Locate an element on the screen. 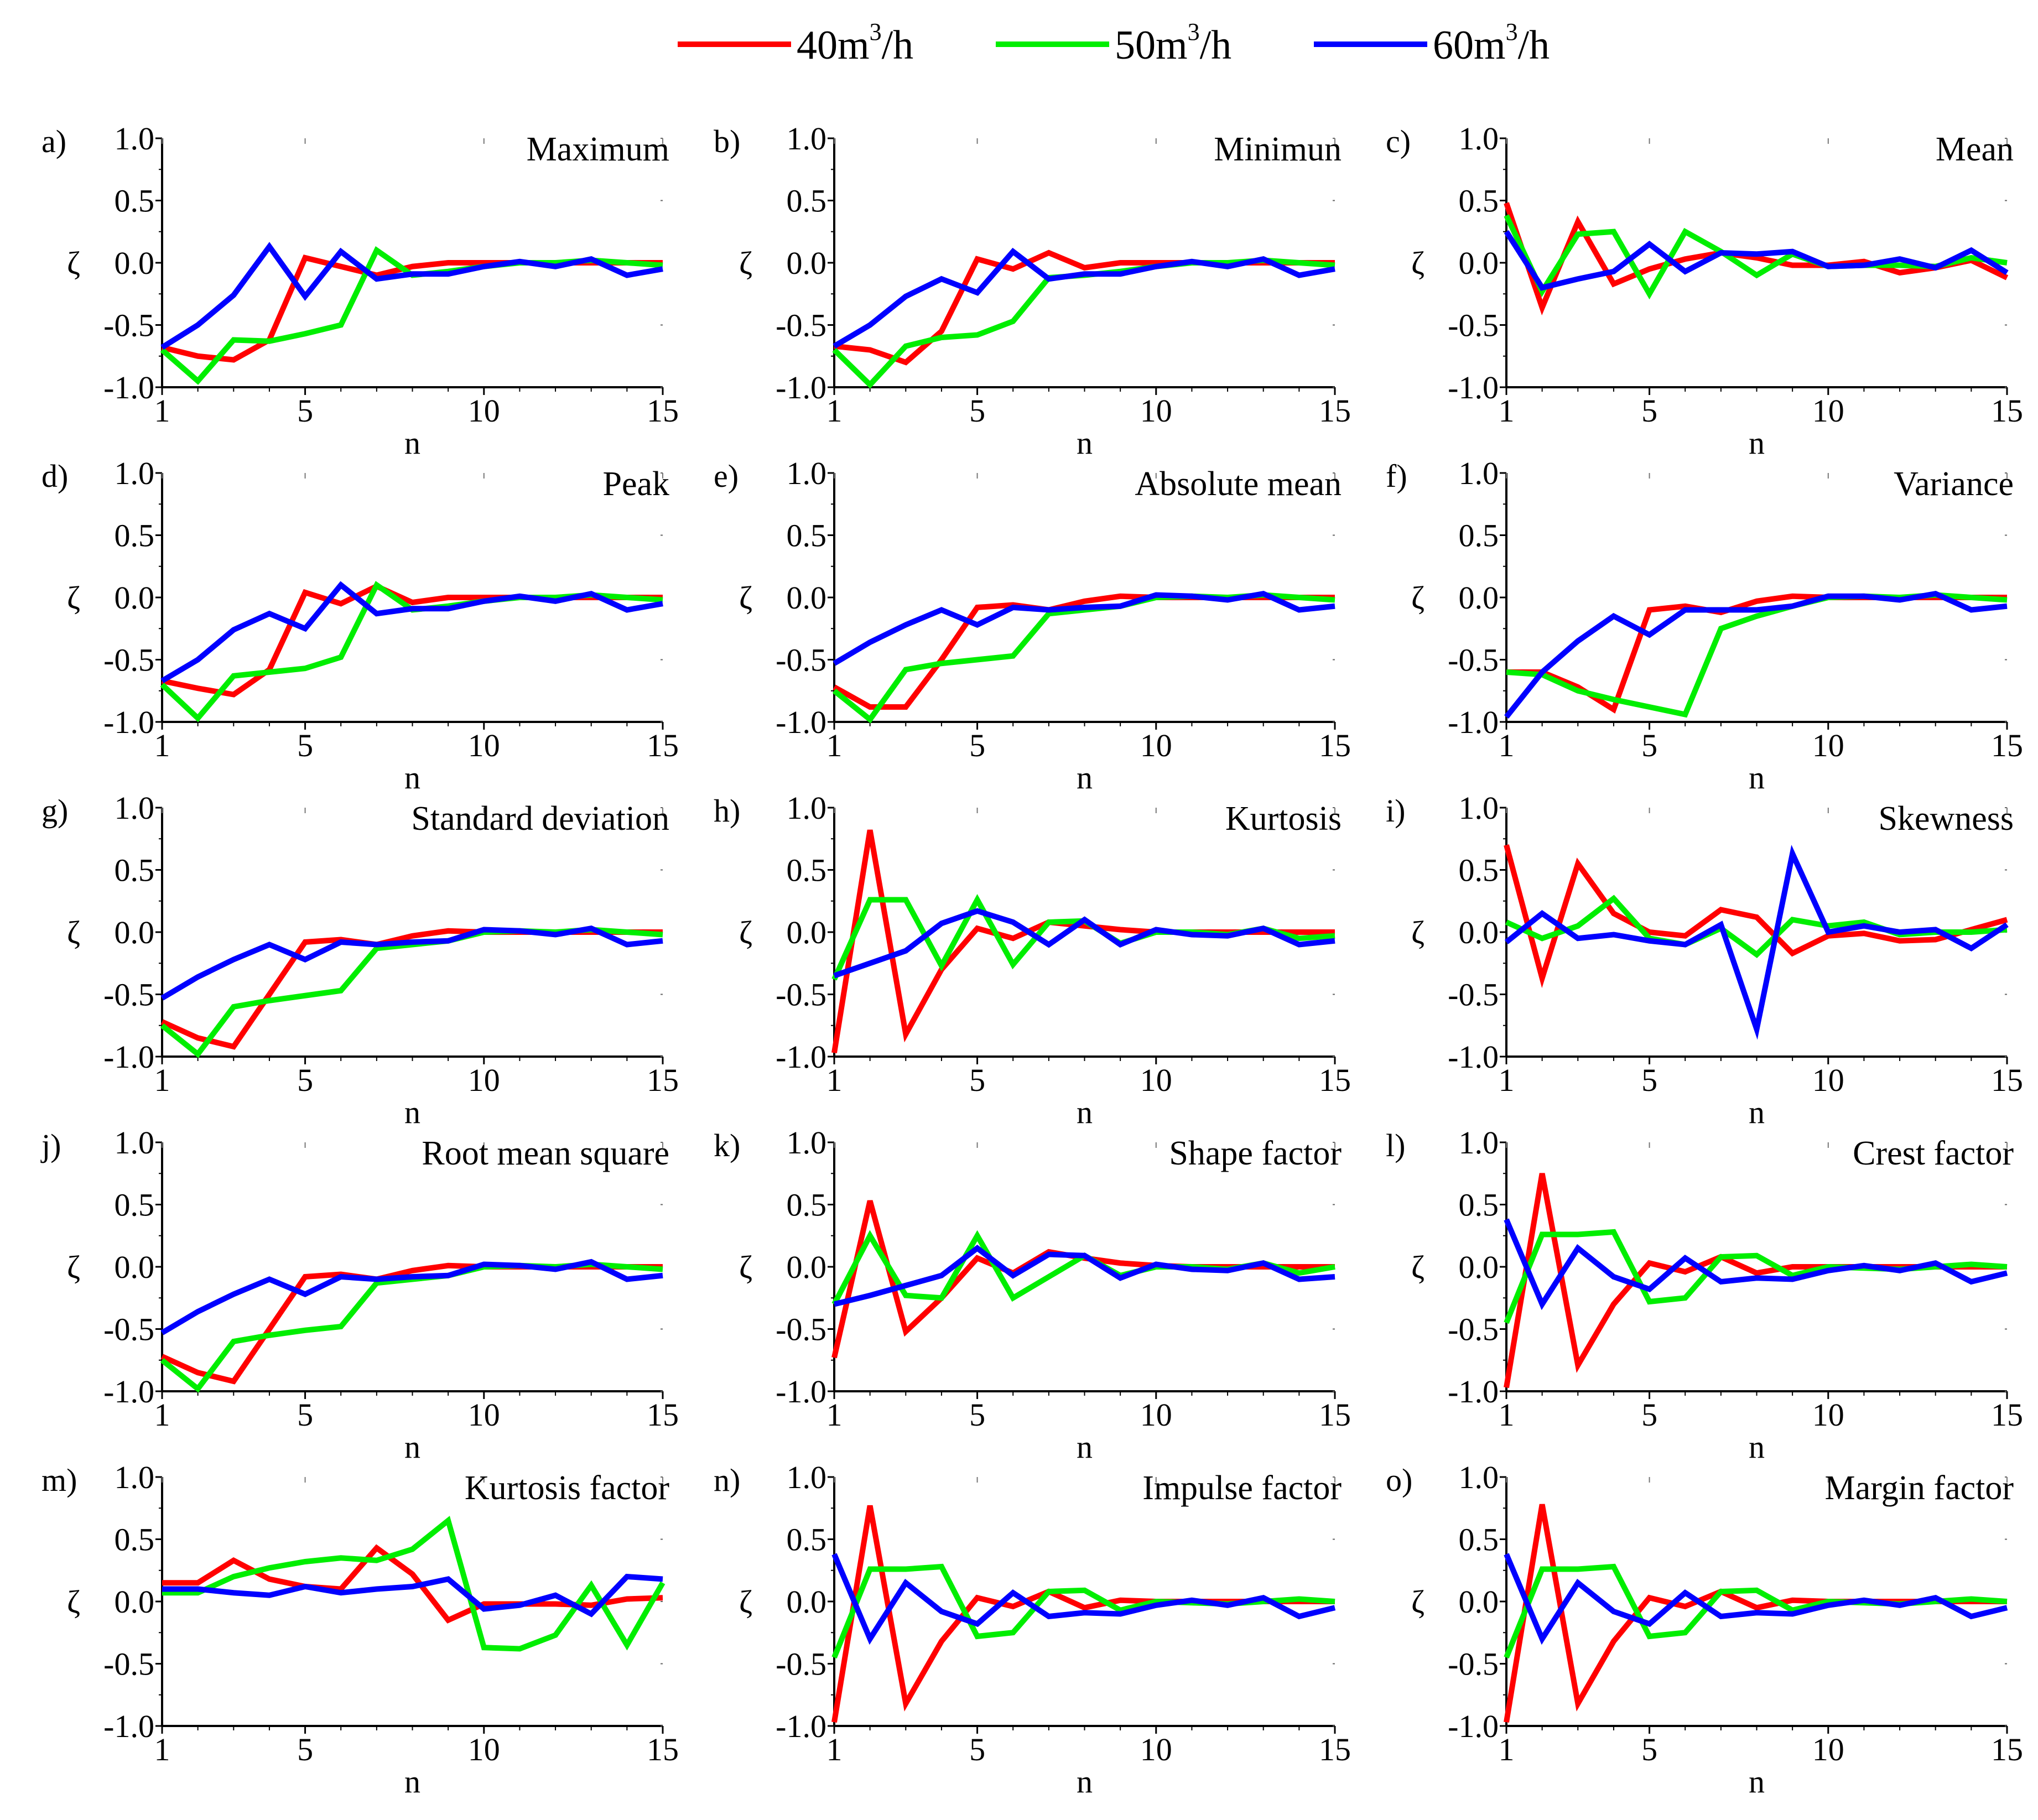  legend-item-3: 60m3/h is located at coordinates (1432, 43).